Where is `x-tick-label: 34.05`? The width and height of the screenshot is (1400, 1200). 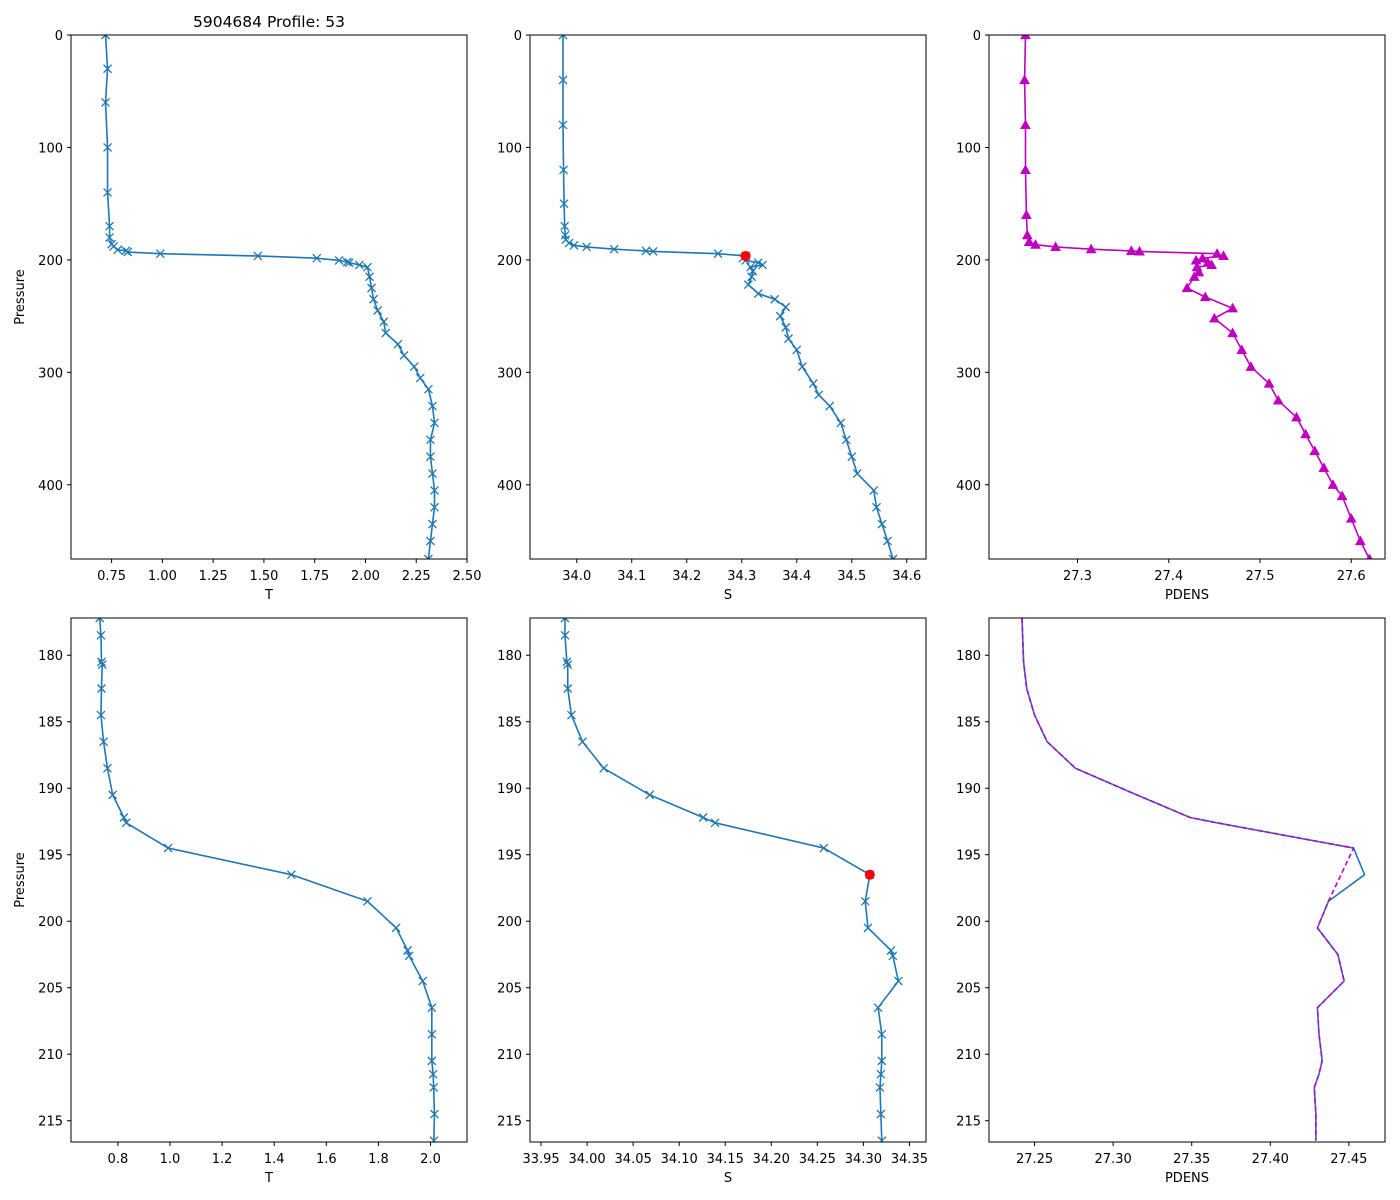 x-tick-label: 34.05 is located at coordinates (633, 1159).